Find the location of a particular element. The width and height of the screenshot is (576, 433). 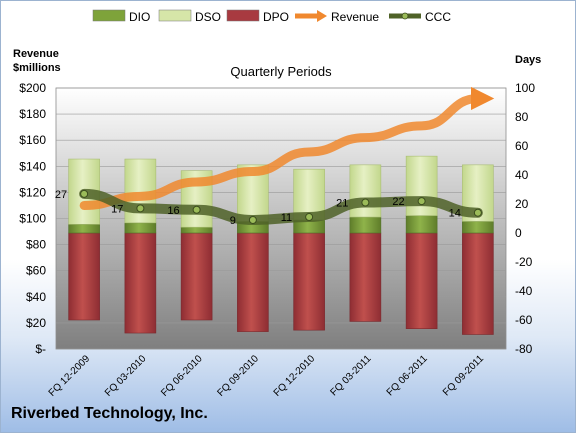

legend-item-dio: DIO is located at coordinates (121, 16).